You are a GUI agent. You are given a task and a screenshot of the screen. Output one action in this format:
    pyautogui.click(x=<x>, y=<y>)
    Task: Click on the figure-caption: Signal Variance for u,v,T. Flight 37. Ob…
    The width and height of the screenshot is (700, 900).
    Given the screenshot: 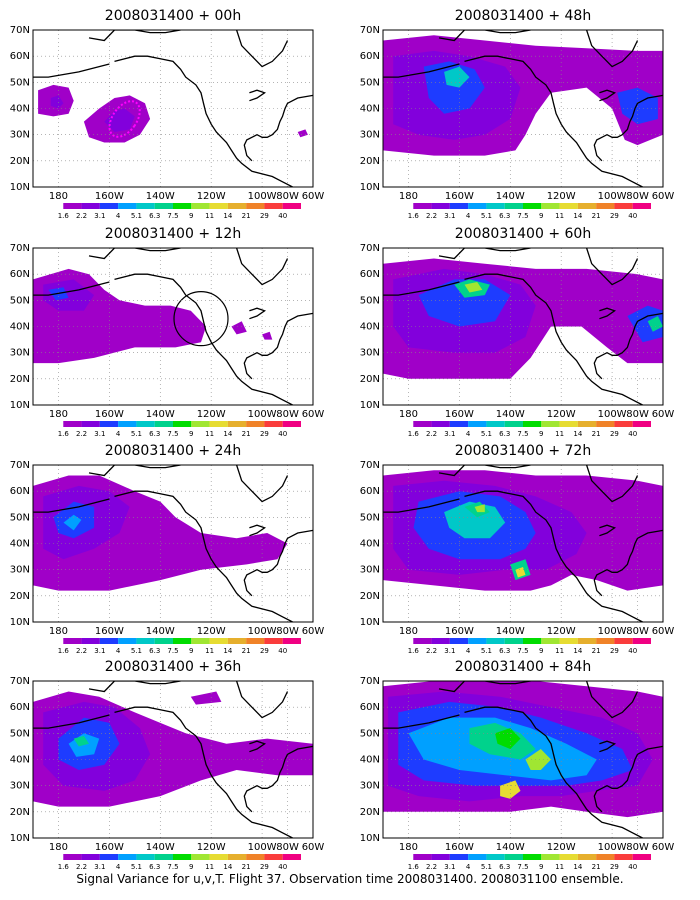 What is the action you would take?
    pyautogui.click(x=350, y=879)
    